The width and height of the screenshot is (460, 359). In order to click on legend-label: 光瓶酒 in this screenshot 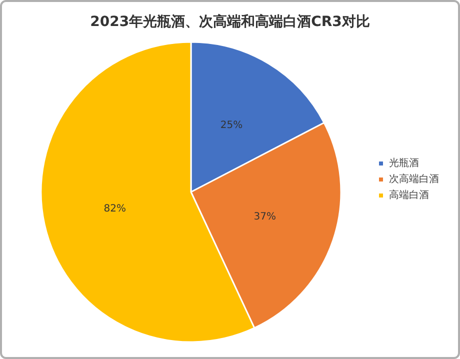, I will do `click(404, 163)`.